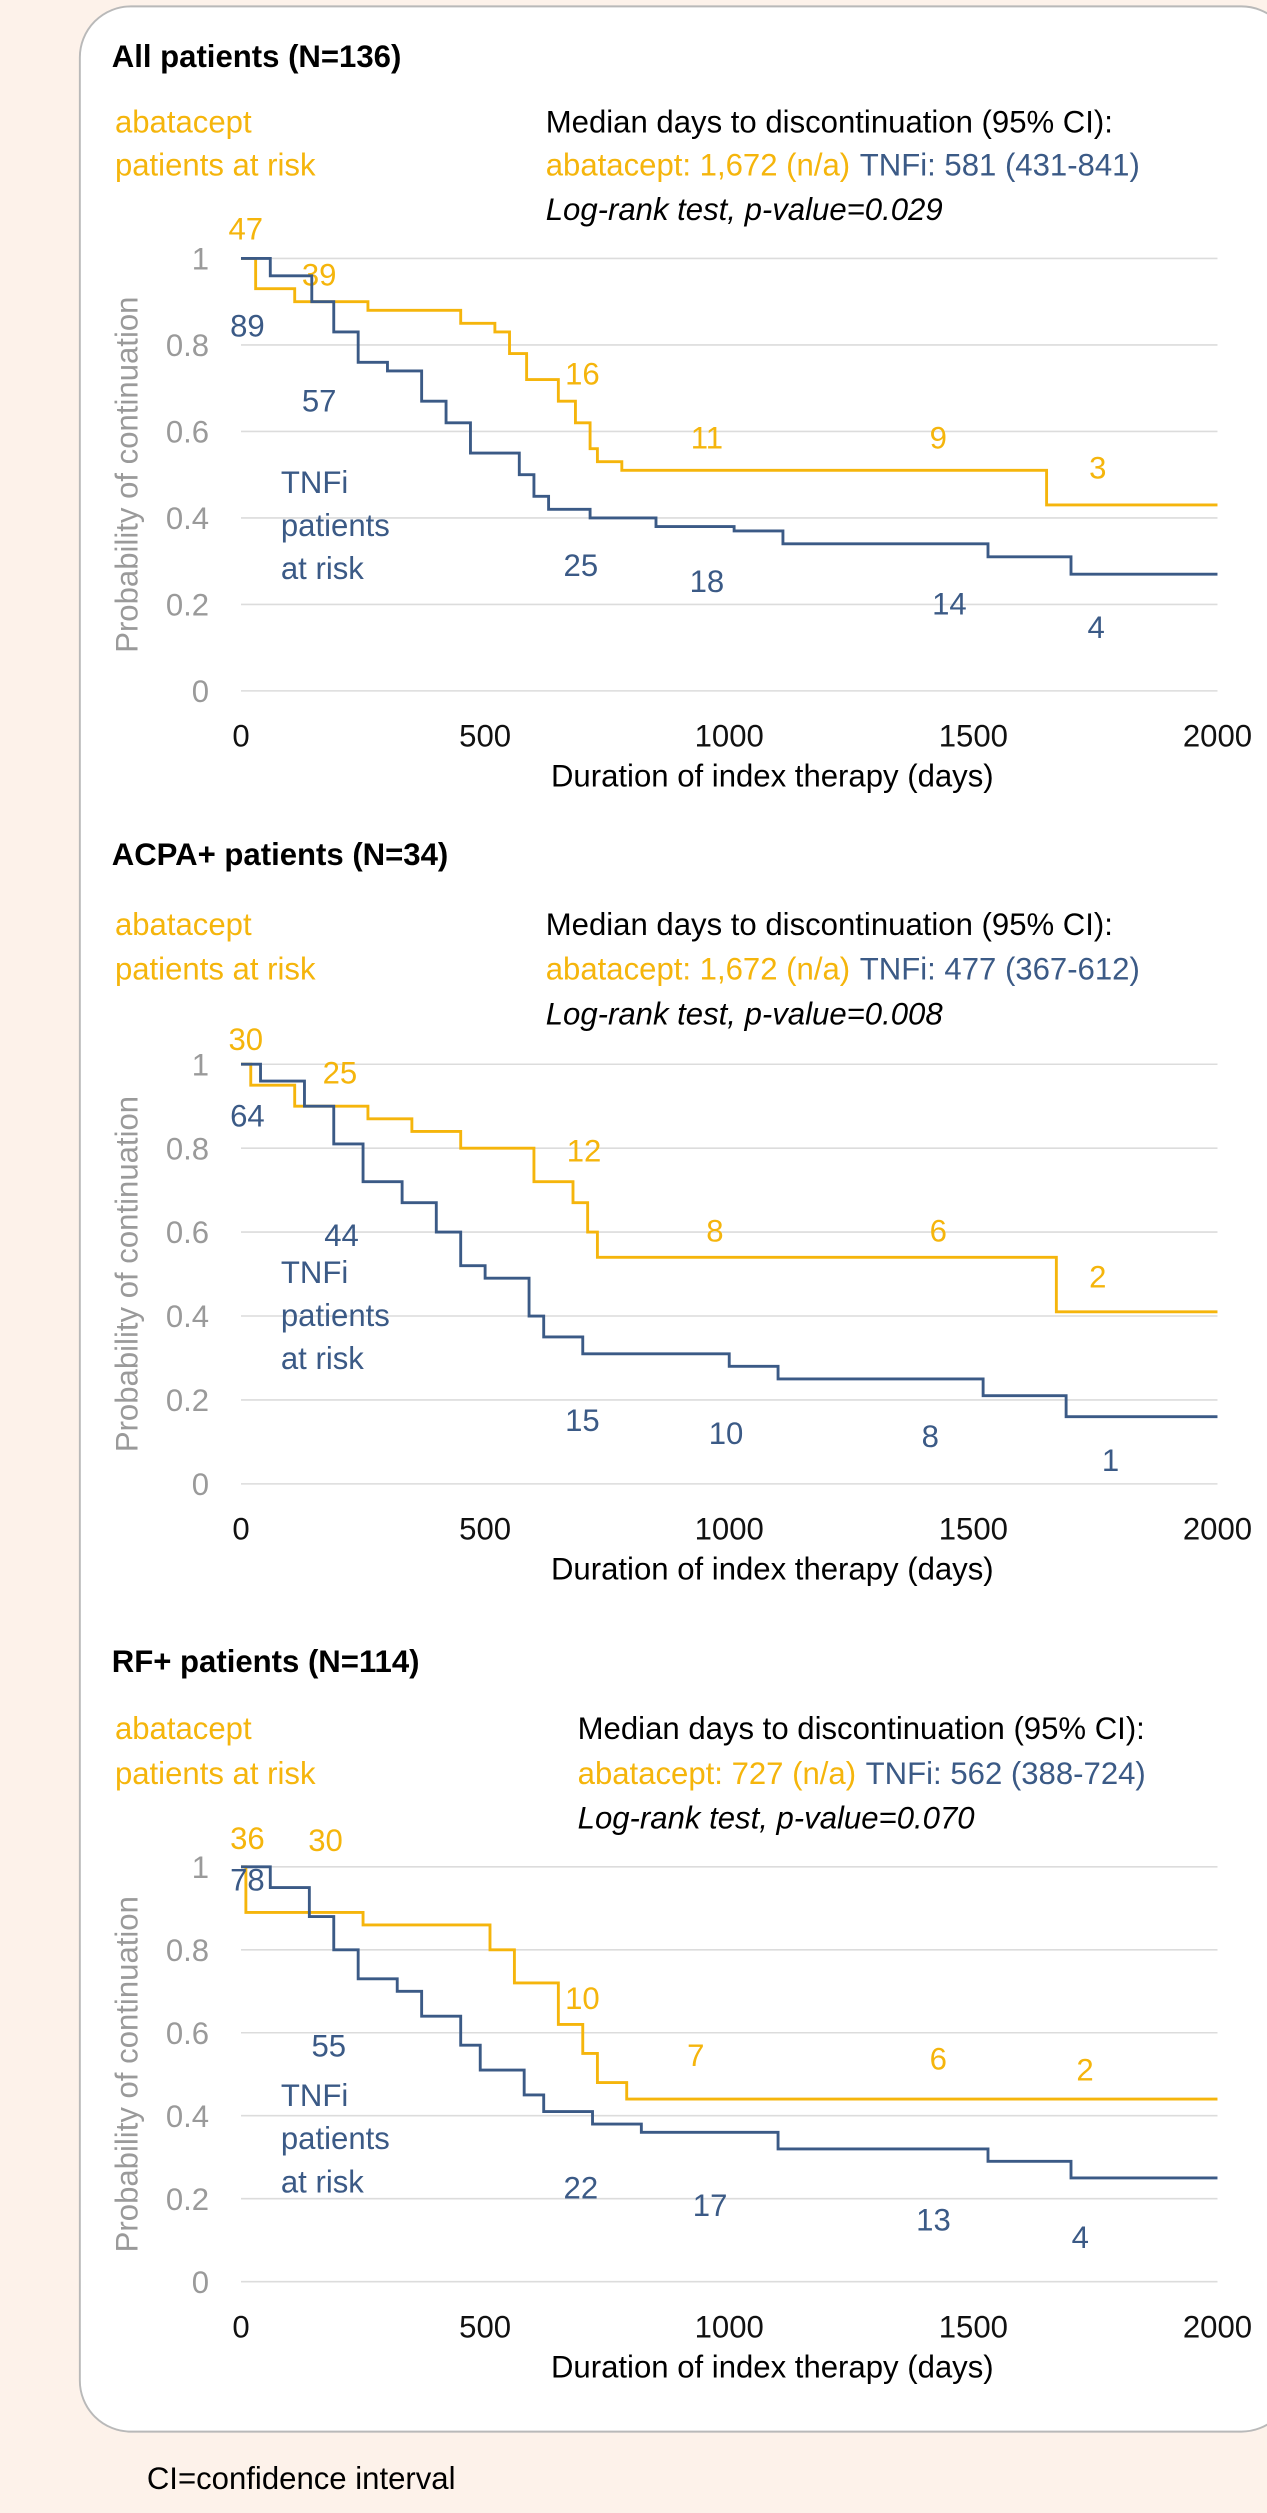  Describe the element at coordinates (319, 401) in the screenshot. I see `at-risk-count: 57` at that location.